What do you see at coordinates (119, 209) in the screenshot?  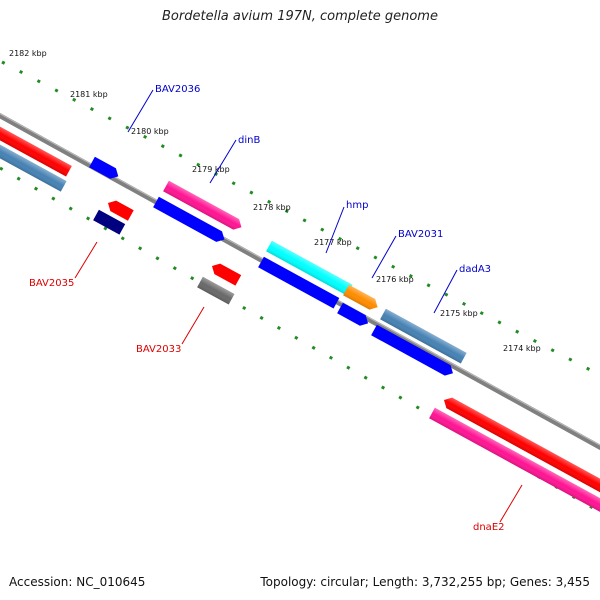 I see `gene-BAV2035` at bounding box center [119, 209].